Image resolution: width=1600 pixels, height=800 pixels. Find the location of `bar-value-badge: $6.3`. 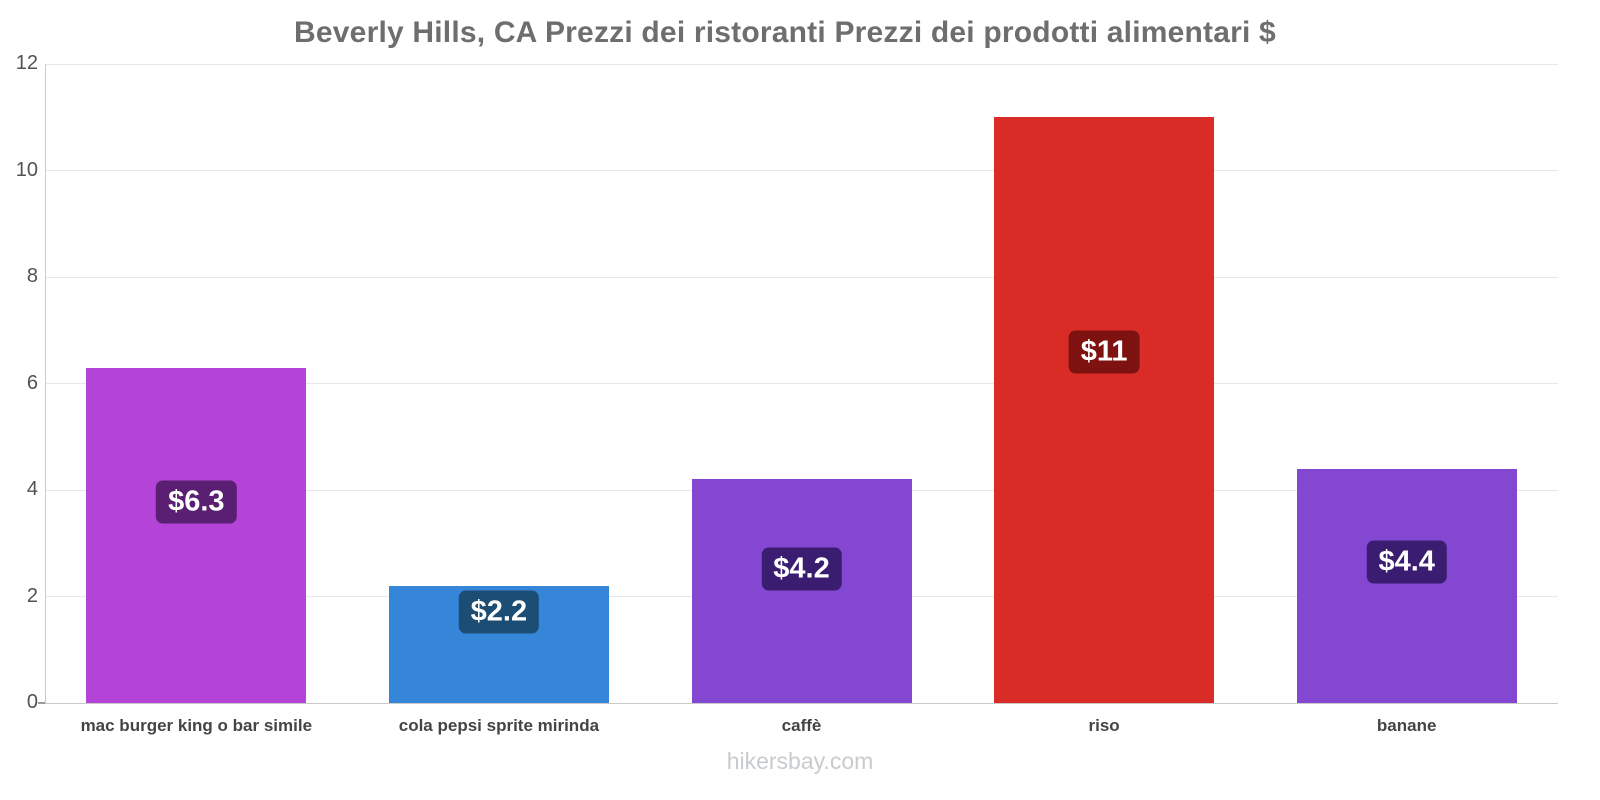

bar-value-badge: $6.3 is located at coordinates (196, 502).